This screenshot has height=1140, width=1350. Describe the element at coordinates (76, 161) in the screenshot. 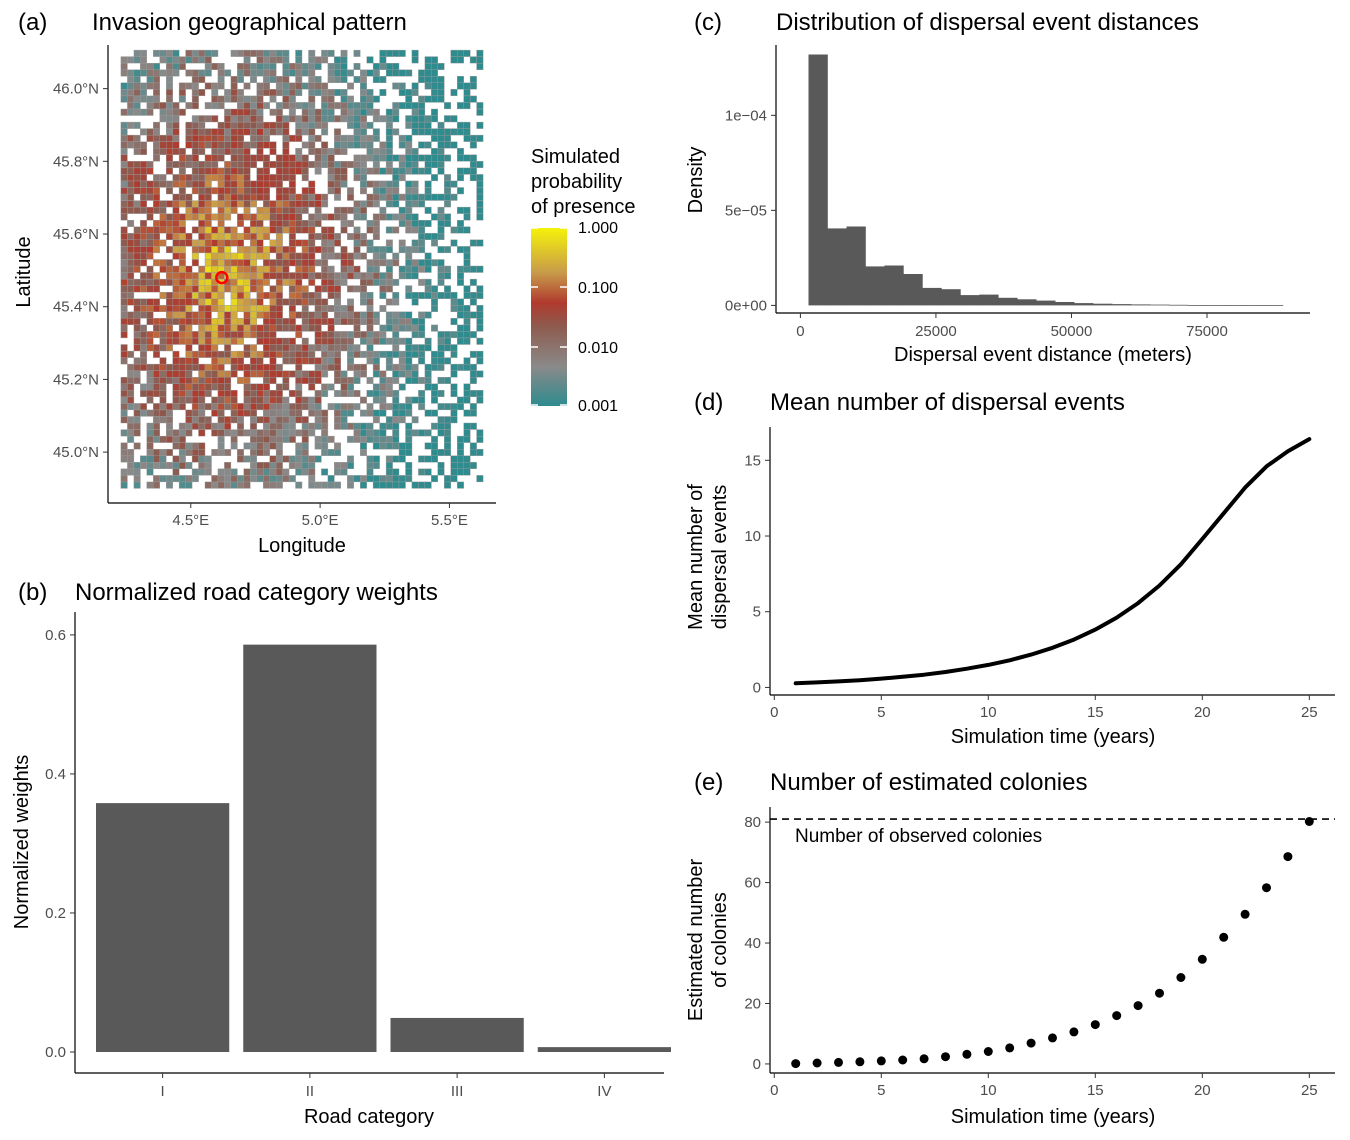

I see `panel-a-y-tick-label: 45.8°N` at that location.